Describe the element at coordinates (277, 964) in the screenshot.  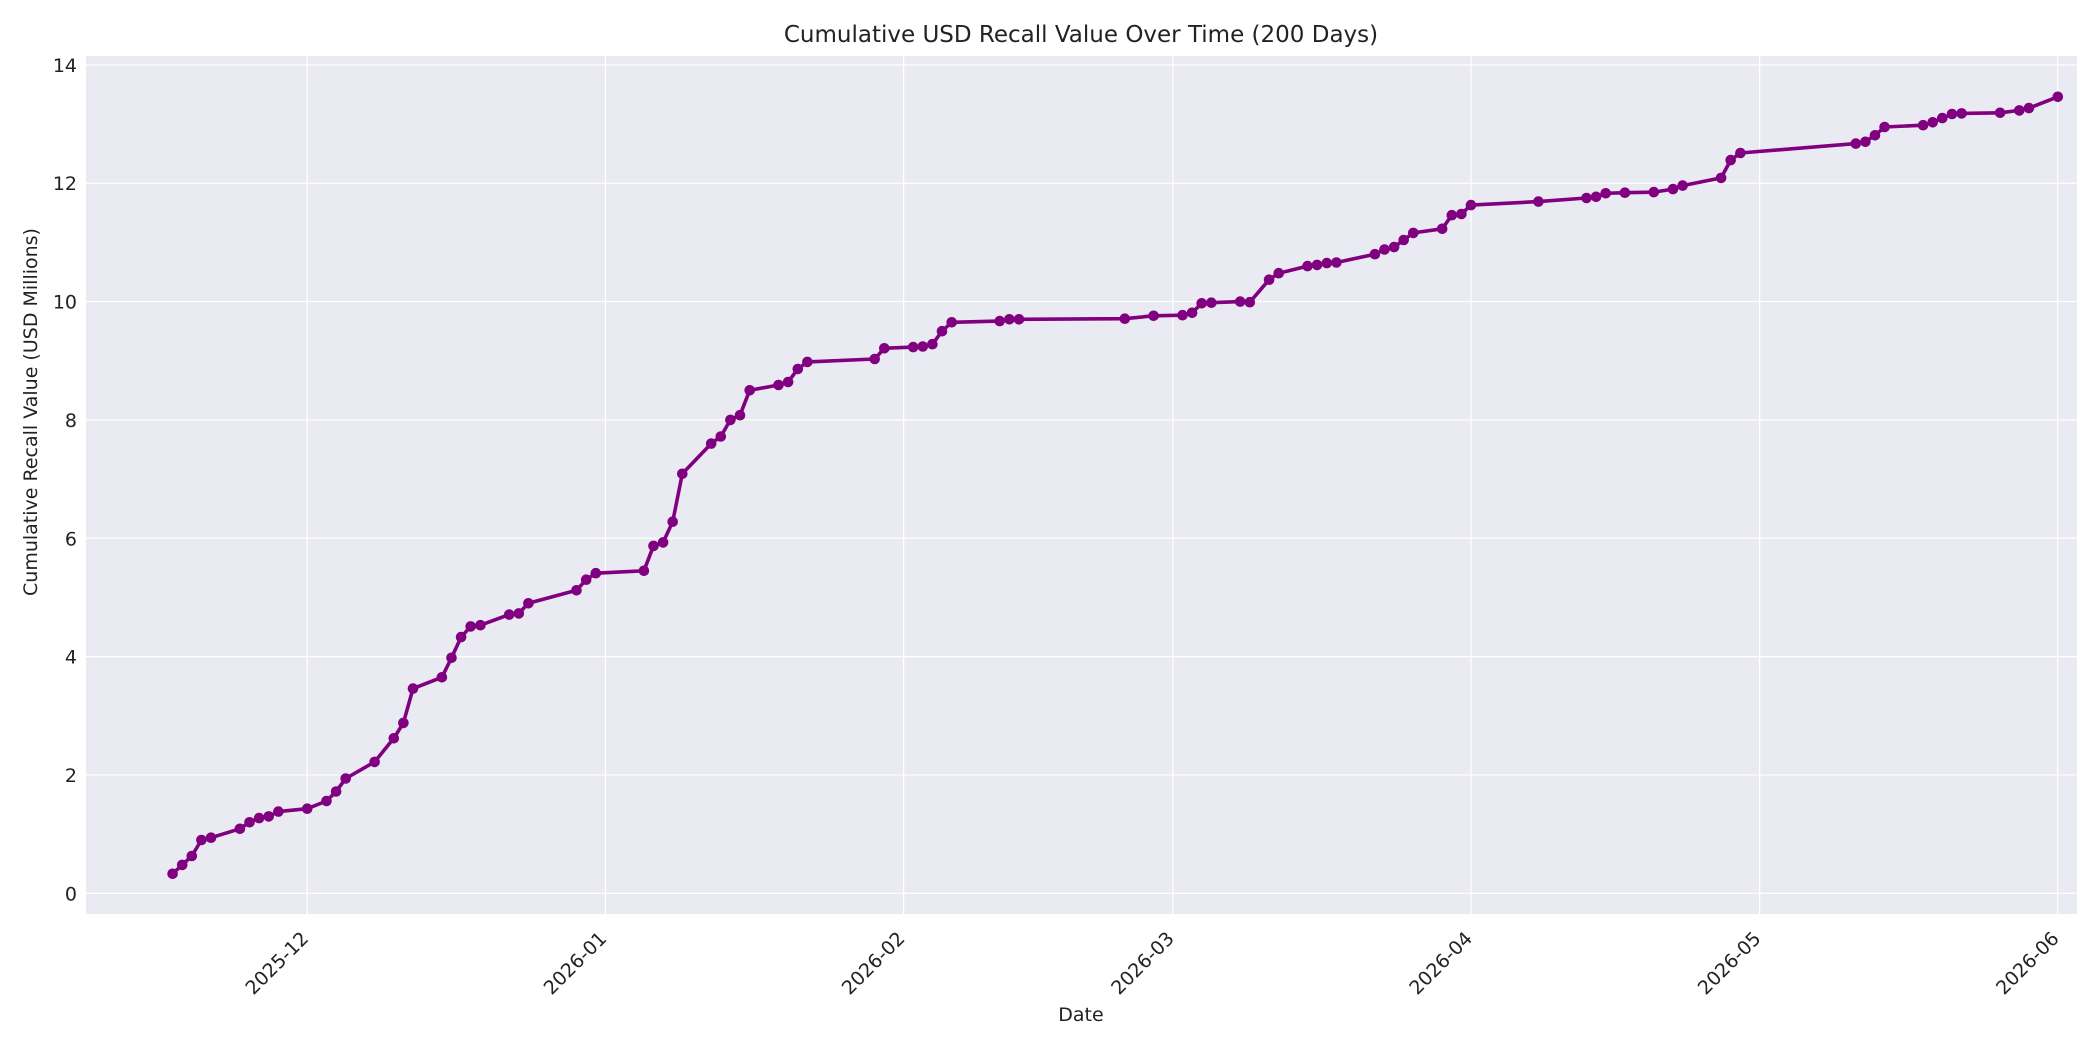
I see `x-tick-label: 2025-12` at that location.